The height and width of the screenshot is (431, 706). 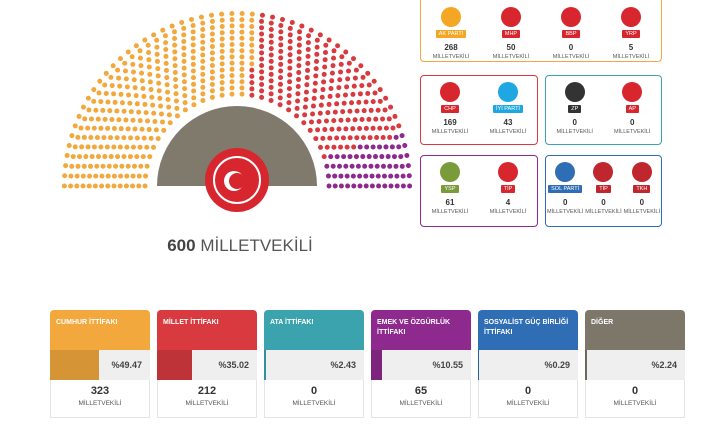 I want to click on party-badge: TİP, so click(x=508, y=189).